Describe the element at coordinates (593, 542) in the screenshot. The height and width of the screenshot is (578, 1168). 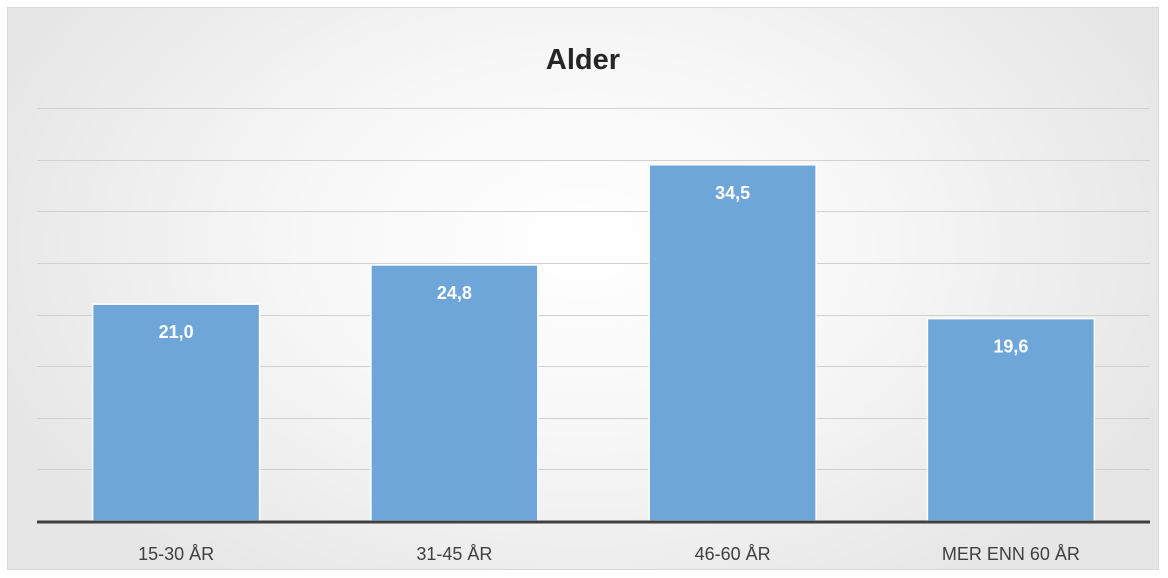
I see `x-axis: 15-30 ÅR 31-45 ÅR 46-60 ÅR MER ENN 60 ÅR` at that location.